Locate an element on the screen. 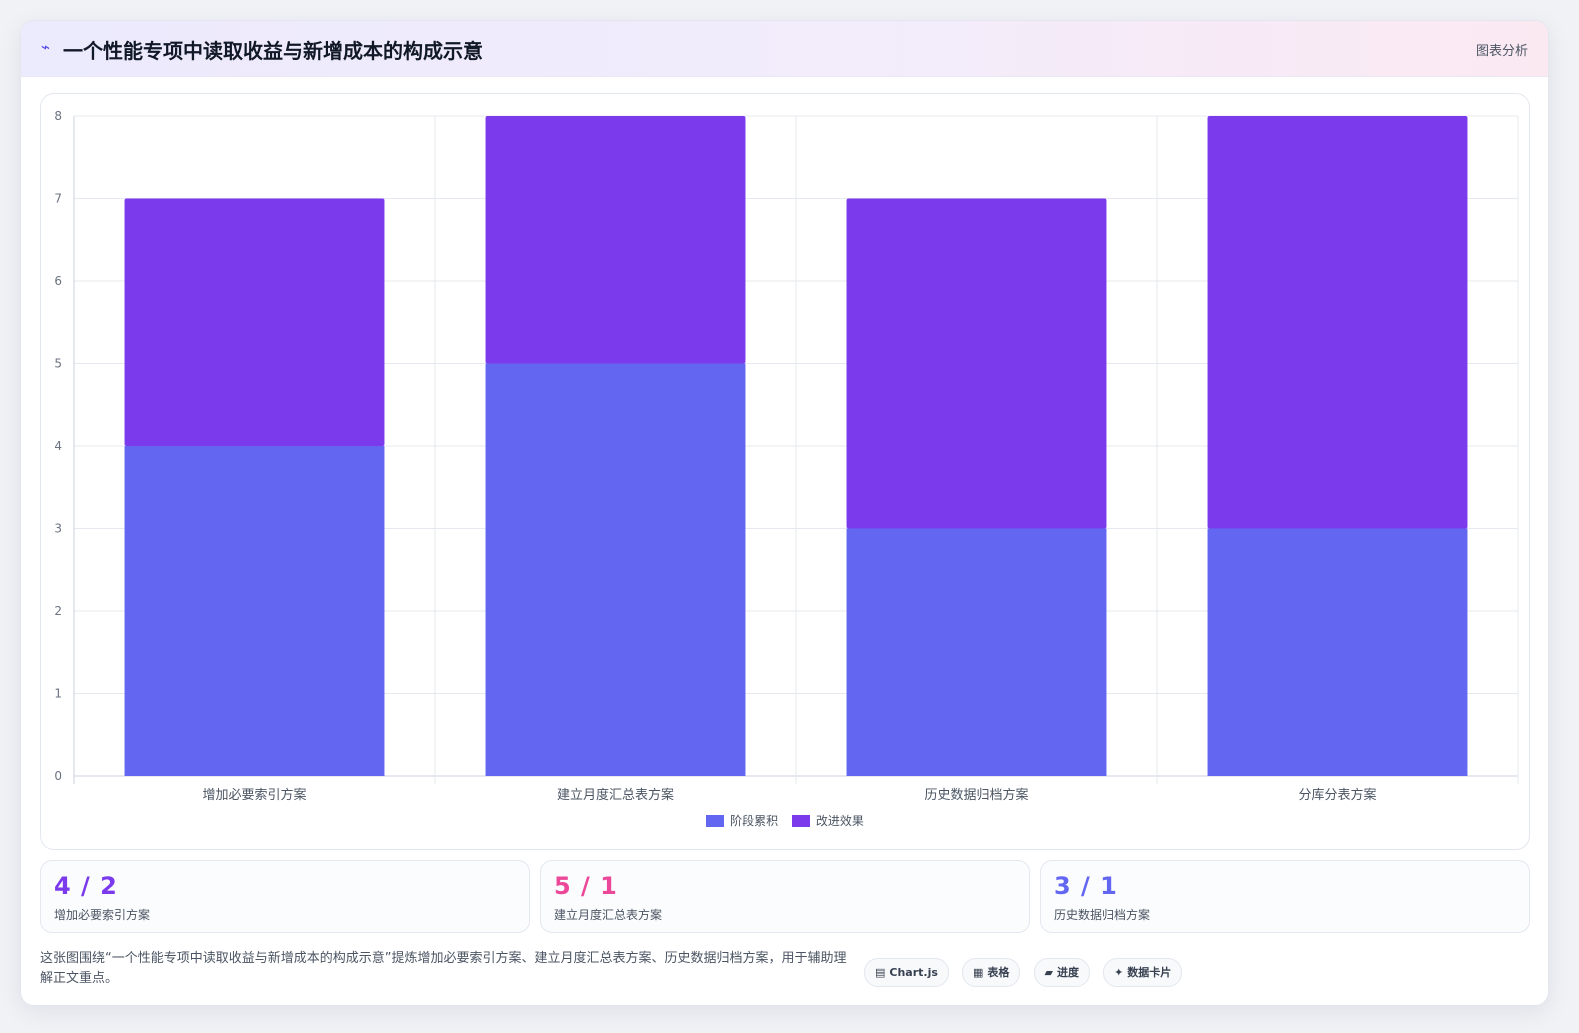 The width and height of the screenshot is (1579, 1033). stat-value: 4 / 2 is located at coordinates (86, 886).